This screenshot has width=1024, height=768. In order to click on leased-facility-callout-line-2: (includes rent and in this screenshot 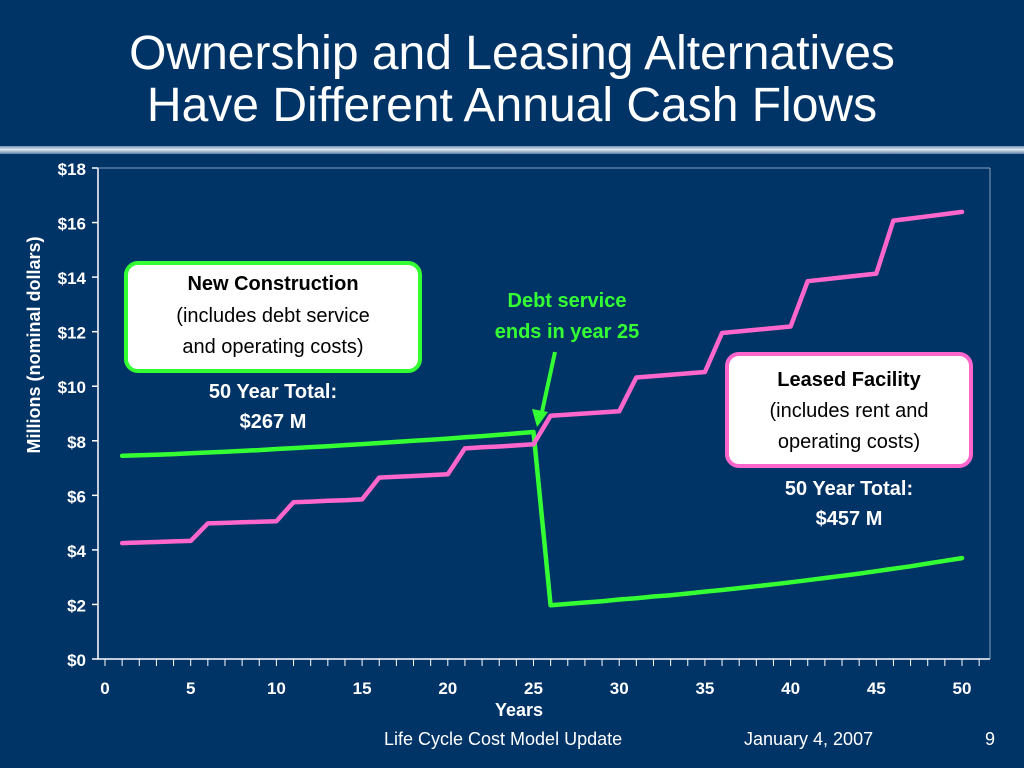, I will do `click(849, 411)`.